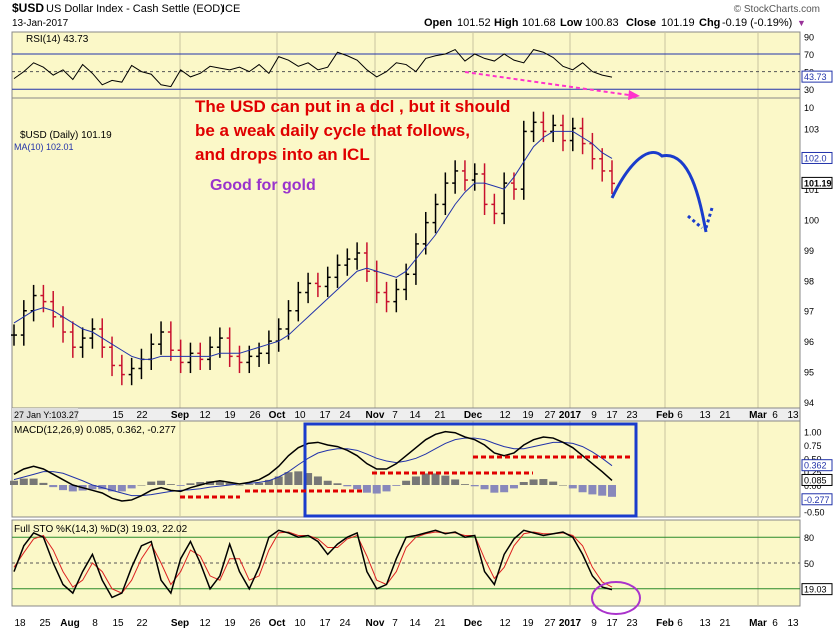  Describe the element at coordinates (641, 23) in the screenshot. I see `ohlc-close-label: Close` at that location.